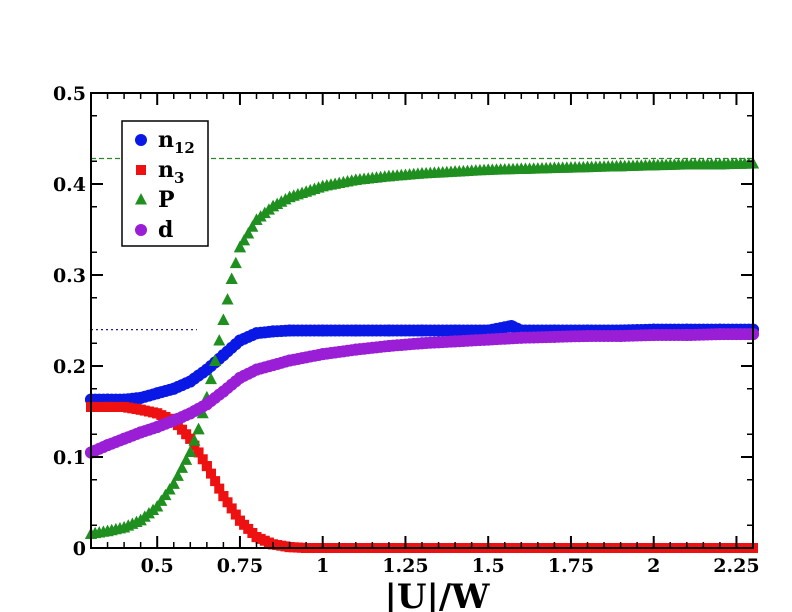 The image size is (792, 612). Describe the element at coordinates (69, 458) in the screenshot. I see `y-tick-label: 0.1` at that location.